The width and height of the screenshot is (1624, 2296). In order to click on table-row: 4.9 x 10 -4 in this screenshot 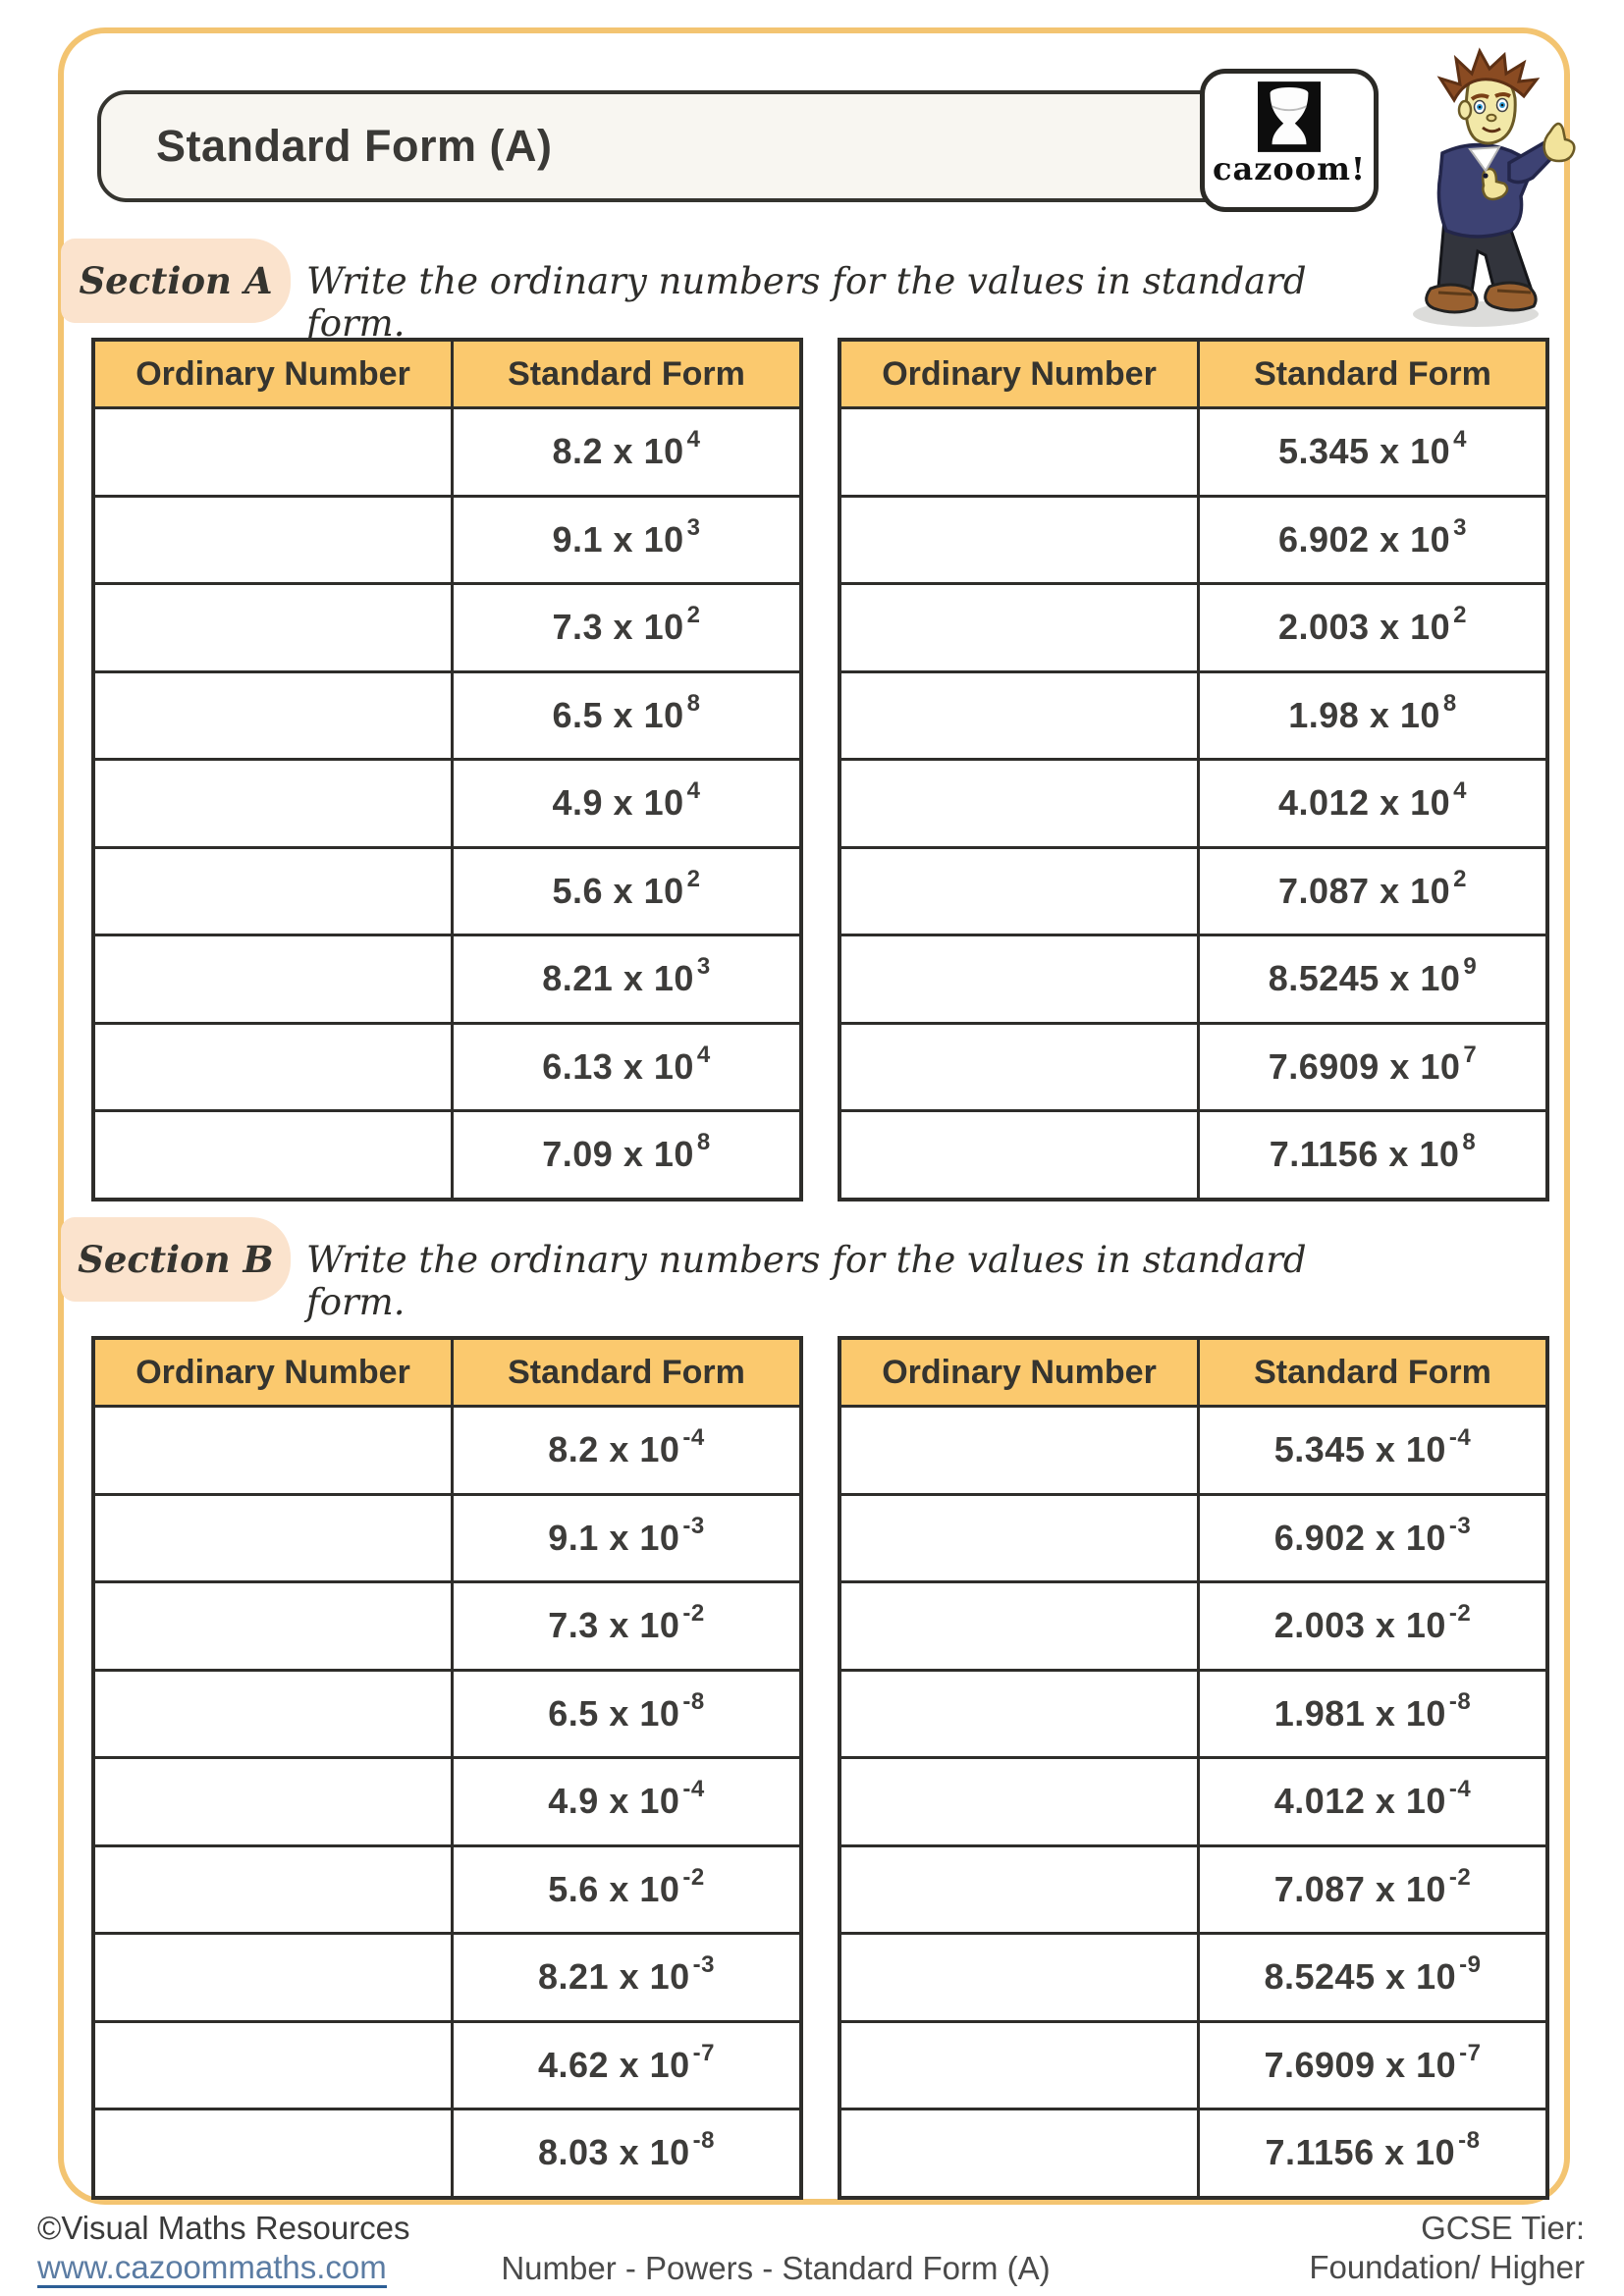, I will do `click(447, 1802)`.